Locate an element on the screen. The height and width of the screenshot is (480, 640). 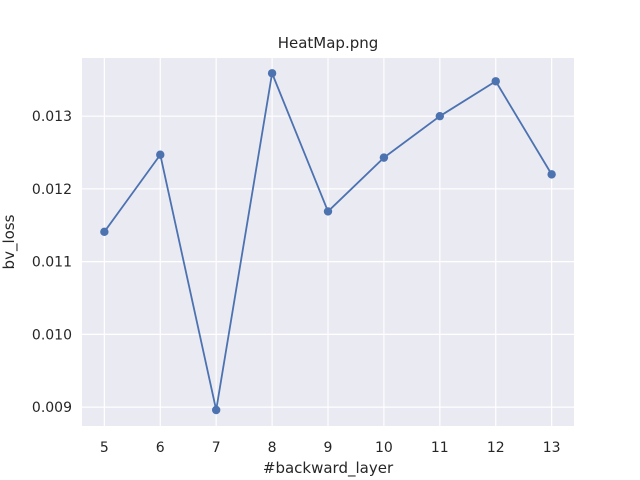
y-tick-labels: 0.009 0.010 0.011 0.012 0.013 is located at coordinates (52, 262).